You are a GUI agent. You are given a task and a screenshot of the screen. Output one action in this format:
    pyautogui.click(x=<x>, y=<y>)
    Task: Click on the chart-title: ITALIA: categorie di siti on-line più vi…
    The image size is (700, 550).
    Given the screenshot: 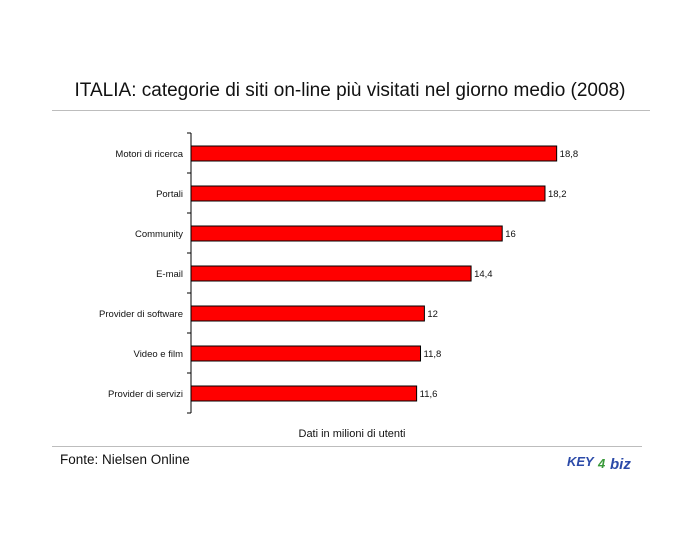 What is the action you would take?
    pyautogui.click(x=350, y=90)
    